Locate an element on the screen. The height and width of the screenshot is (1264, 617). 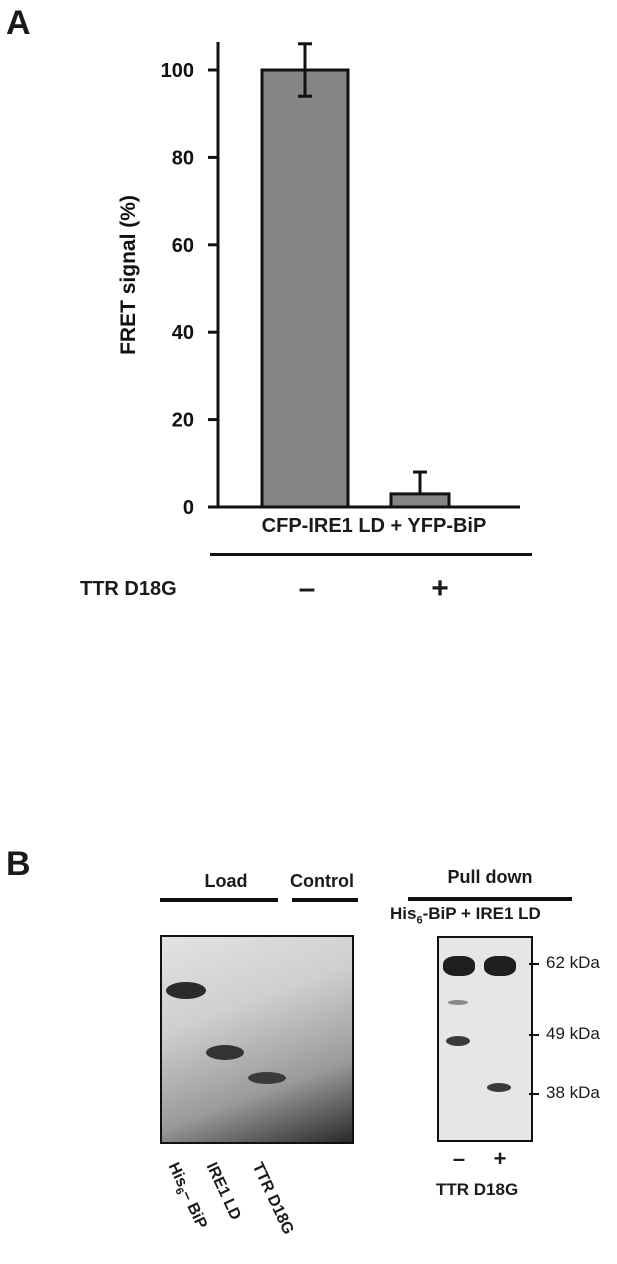
y-axis-title: FRET signal (%) is located at coordinates (128, 275).